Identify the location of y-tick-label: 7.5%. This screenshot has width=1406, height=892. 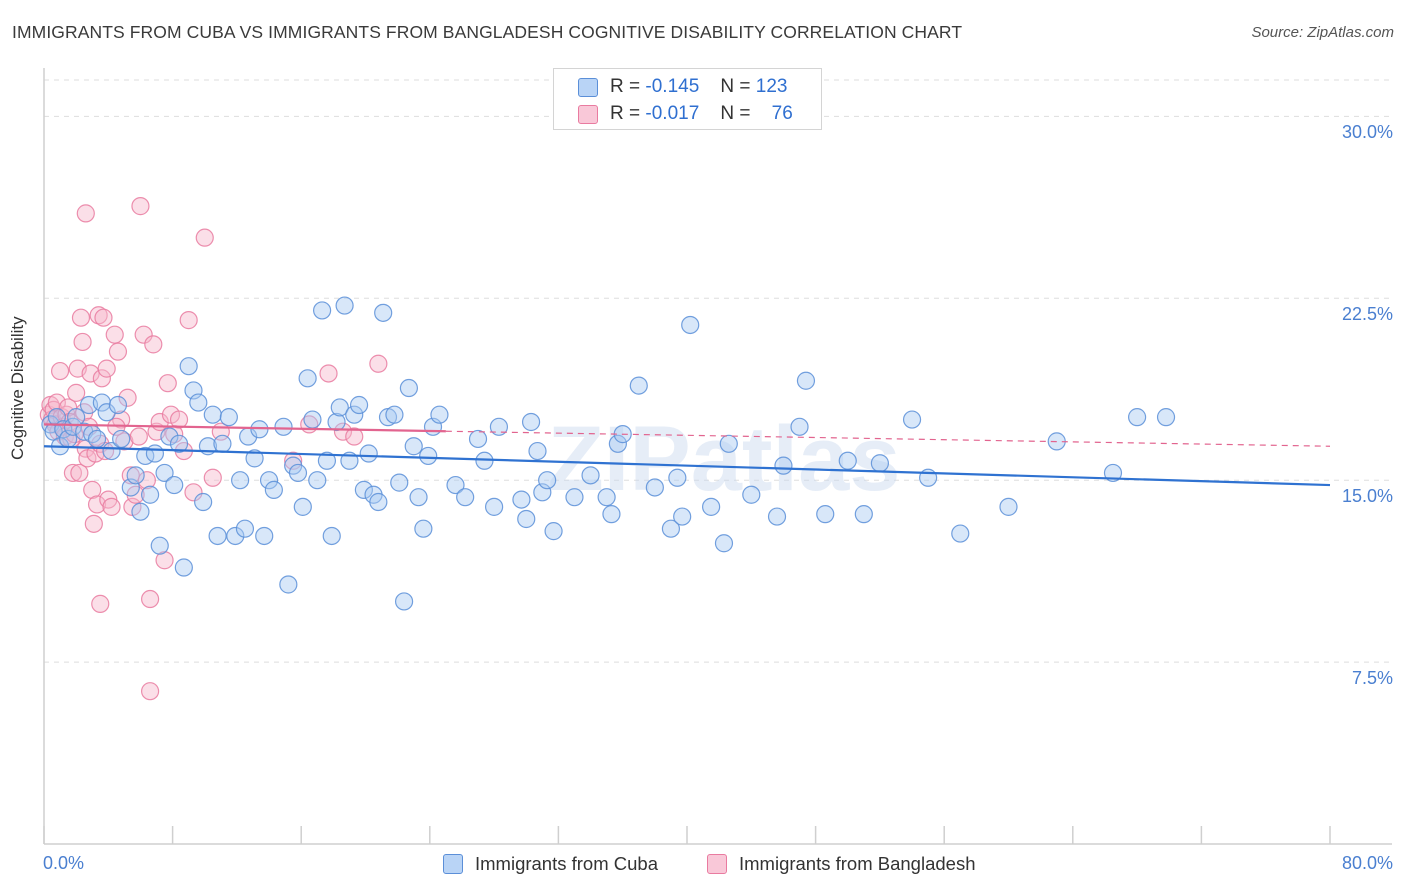
(1372, 678).